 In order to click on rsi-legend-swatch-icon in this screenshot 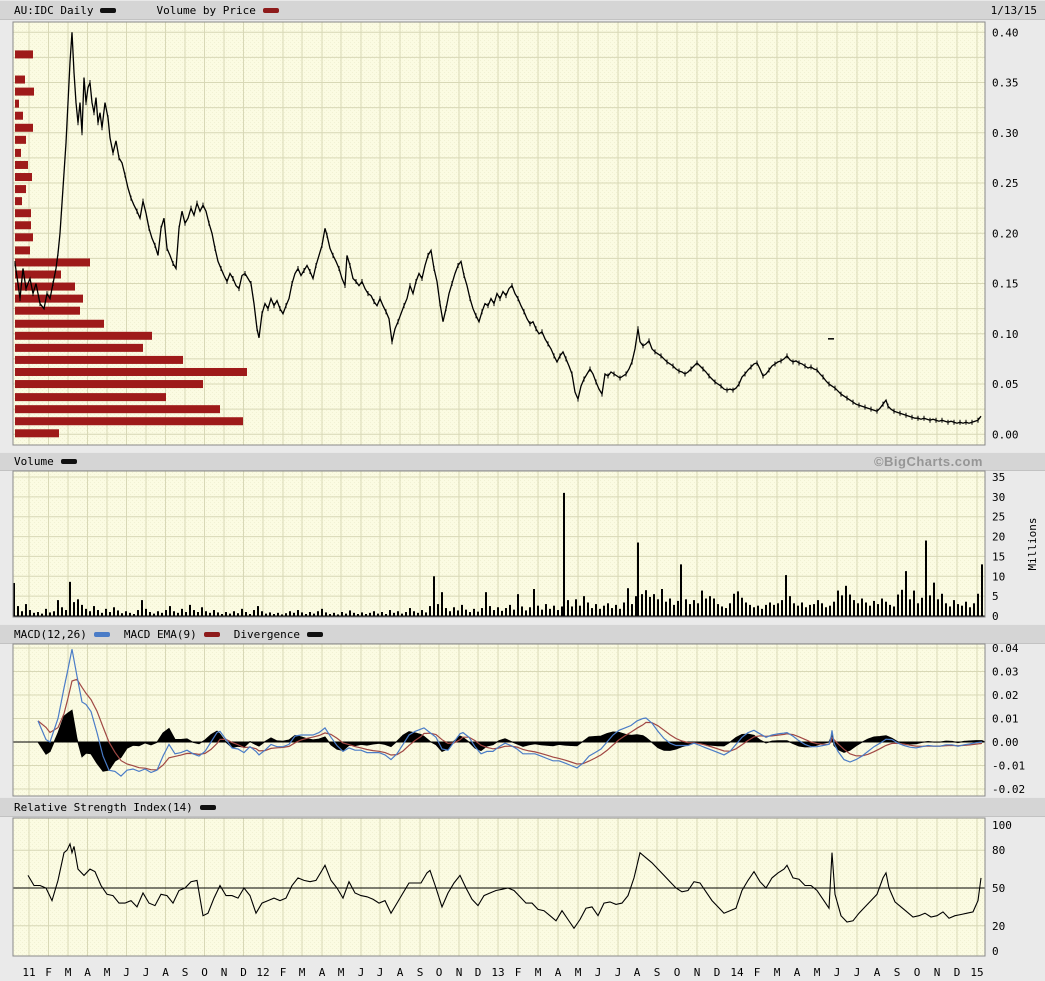, I will do `click(207, 807)`.